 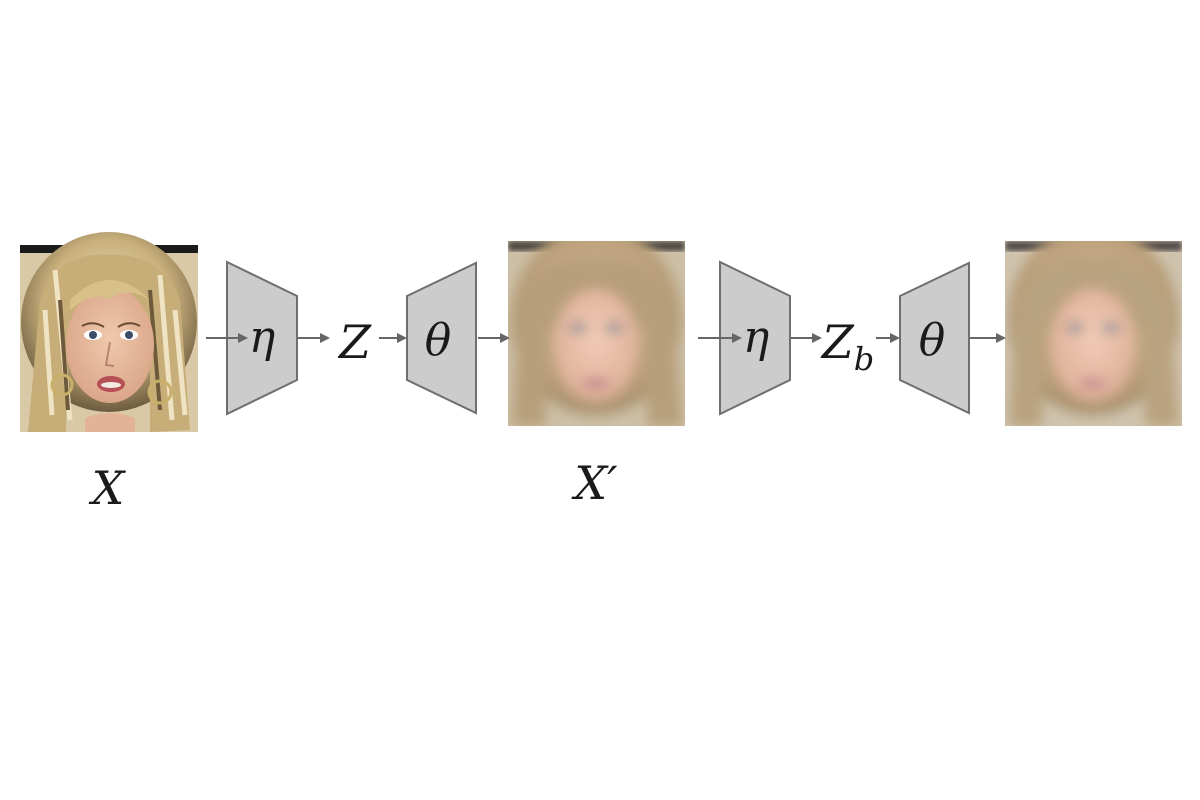 What do you see at coordinates (438, 340) in the screenshot?
I see `decoder-1-symbol: θ` at bounding box center [438, 340].